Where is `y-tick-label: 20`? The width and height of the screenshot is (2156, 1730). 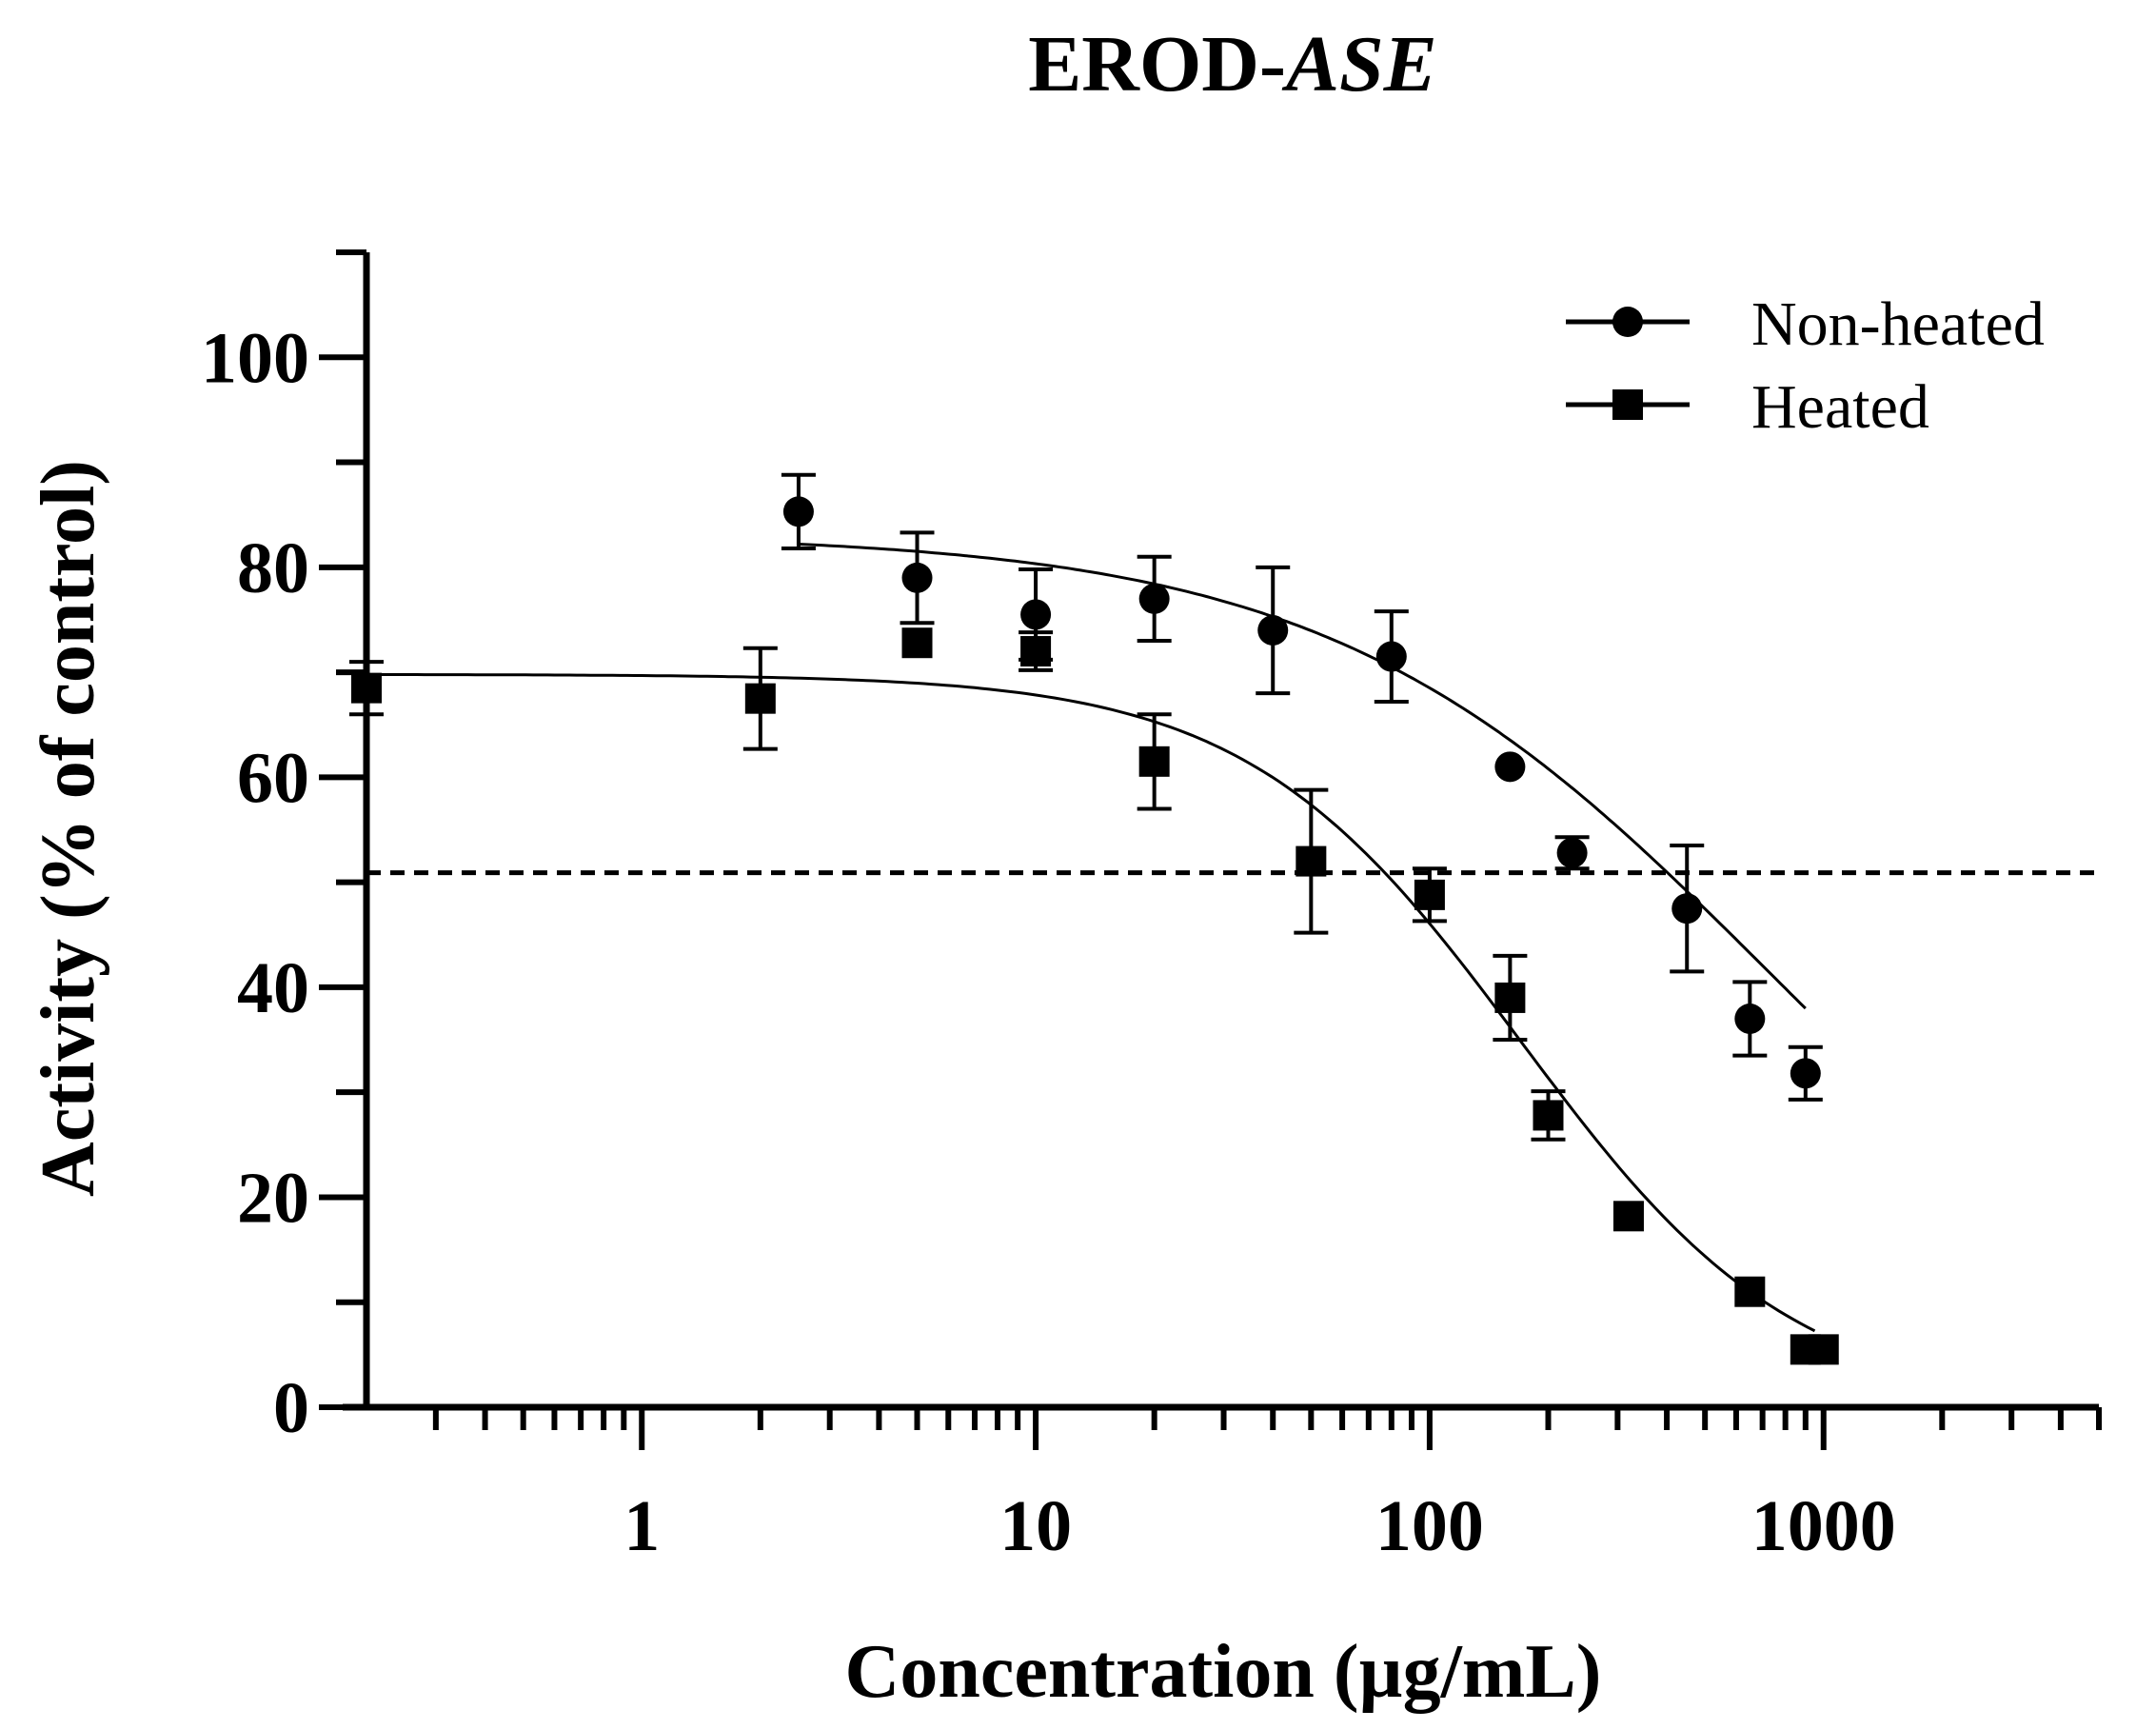 y-tick-label: 20 is located at coordinates (273, 1198).